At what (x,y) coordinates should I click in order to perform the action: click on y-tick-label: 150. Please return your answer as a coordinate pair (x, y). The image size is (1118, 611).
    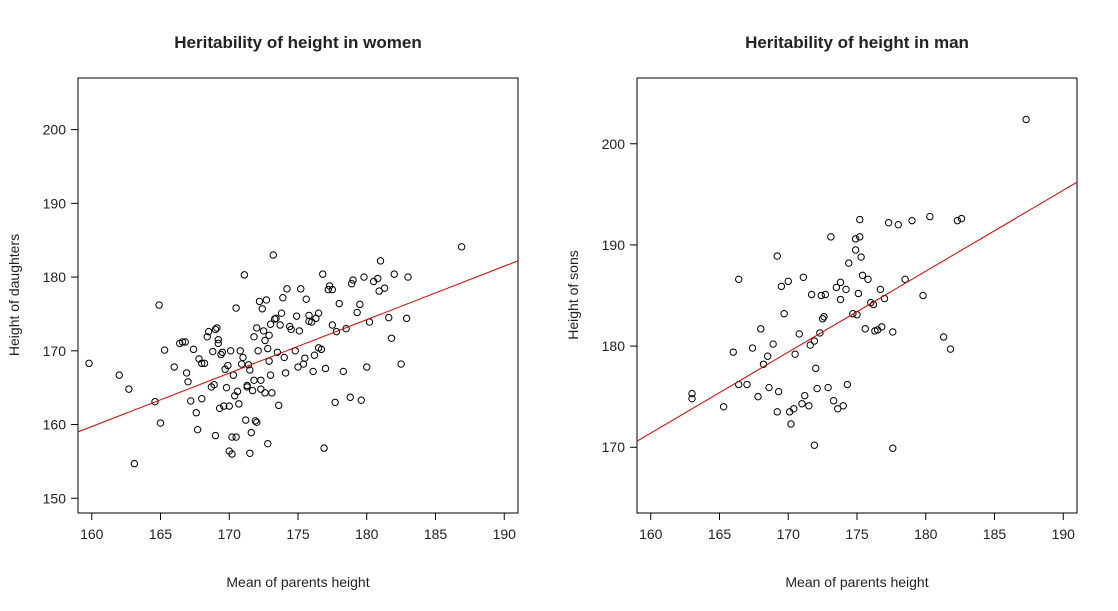
    Looking at the image, I should click on (55, 498).